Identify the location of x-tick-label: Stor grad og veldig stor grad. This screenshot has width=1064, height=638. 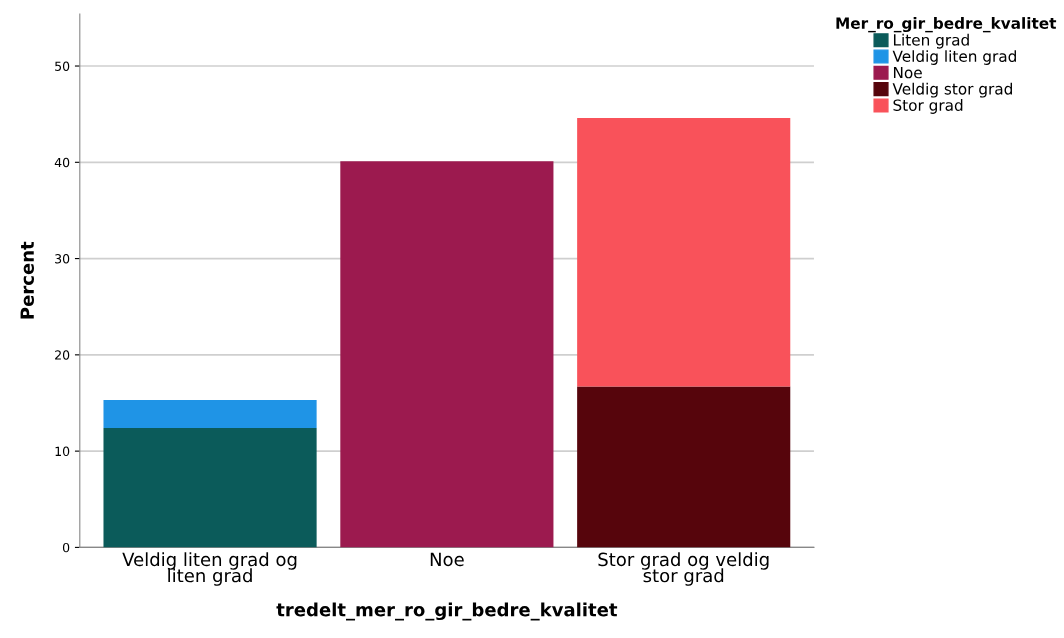
(683, 569).